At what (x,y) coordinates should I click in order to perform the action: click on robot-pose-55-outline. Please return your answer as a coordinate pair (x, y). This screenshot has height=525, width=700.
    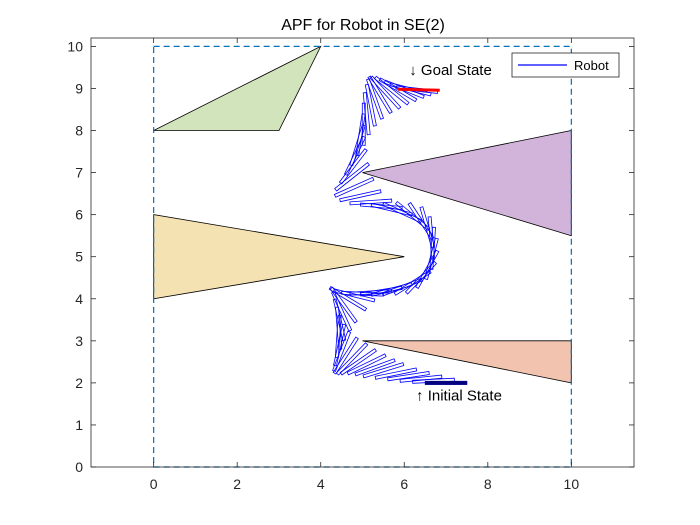
    Looking at the image, I should click on (410, 89).